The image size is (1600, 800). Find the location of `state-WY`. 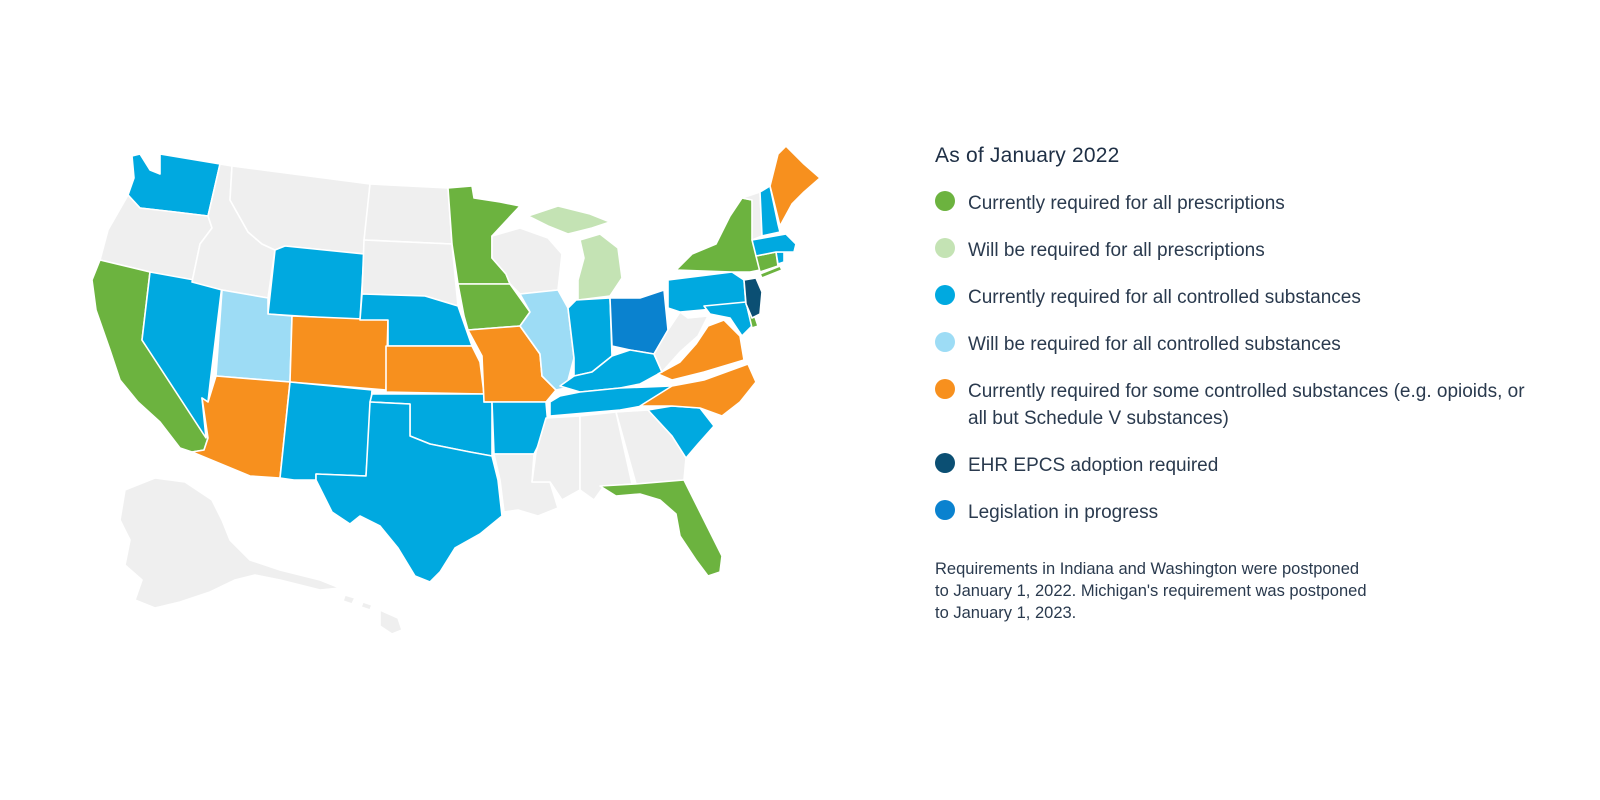

state-WY is located at coordinates (316, 283).